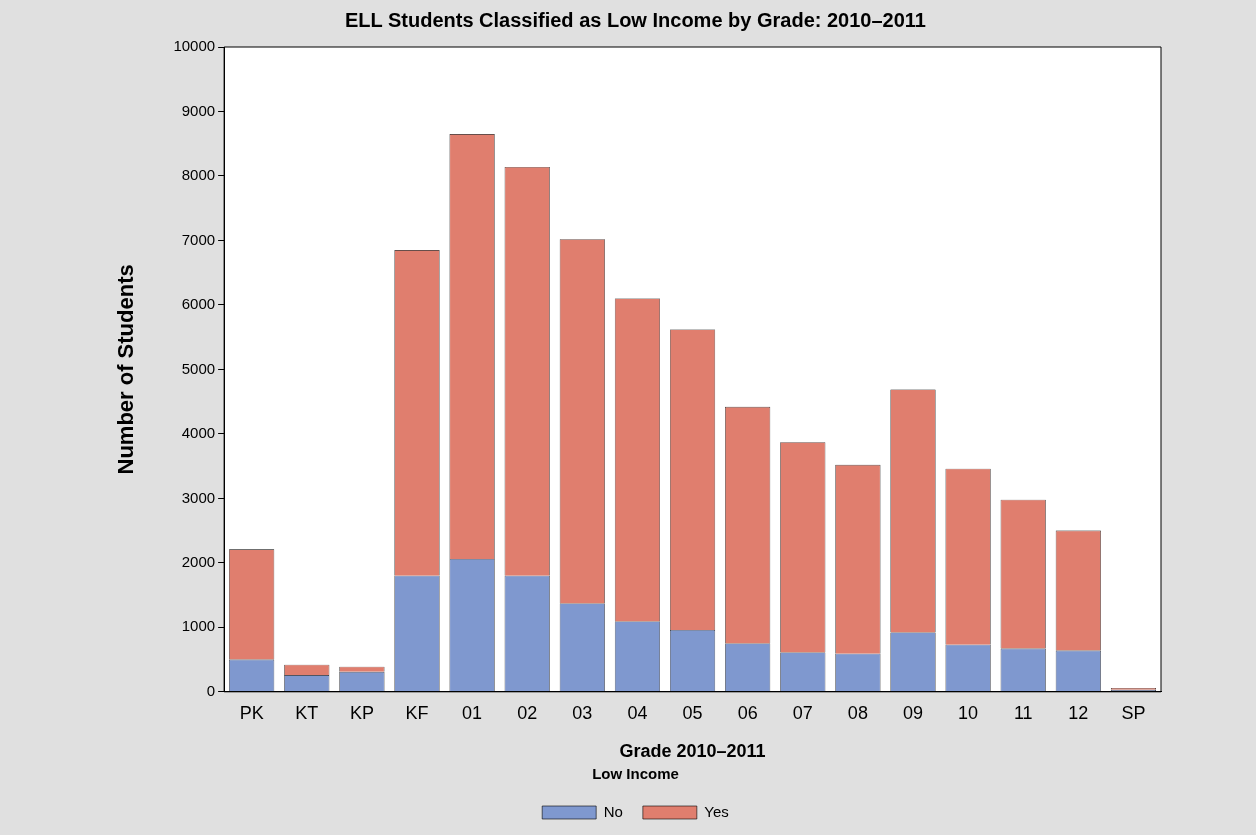 Image resolution: width=1256 pixels, height=835 pixels. I want to click on y-tick-label: 2000, so click(198, 561).